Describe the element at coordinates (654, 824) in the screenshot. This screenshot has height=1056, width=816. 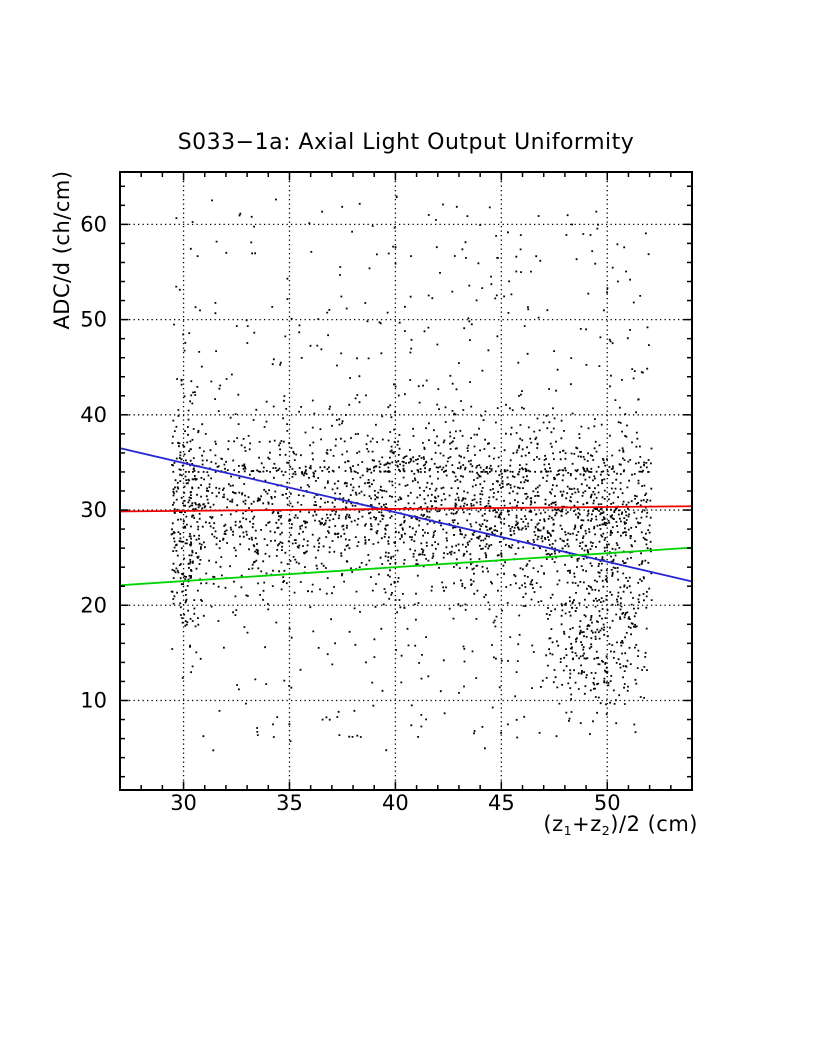
I see `x-label-part: )/2 (cm)` at that location.